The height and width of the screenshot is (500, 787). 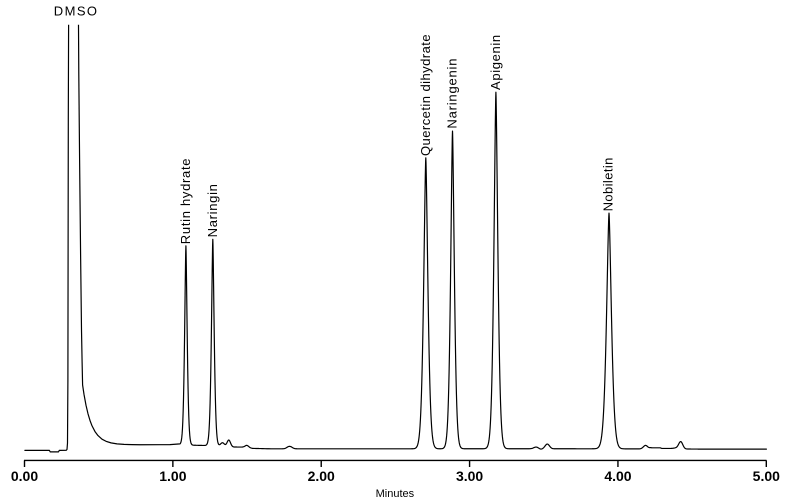 I want to click on svg-text: 0.00, so click(x=24, y=476).